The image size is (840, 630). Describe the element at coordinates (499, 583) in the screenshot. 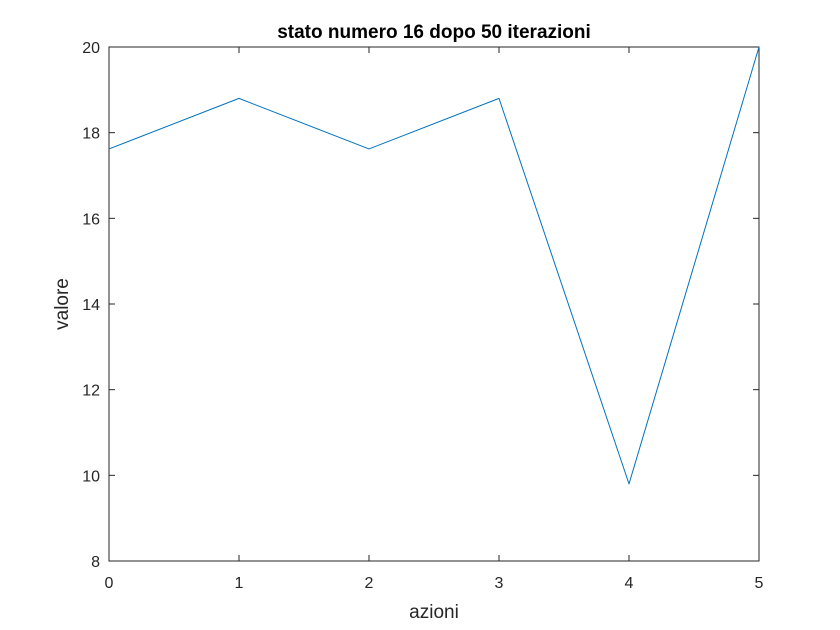

I see `x-tick-label: 3` at that location.